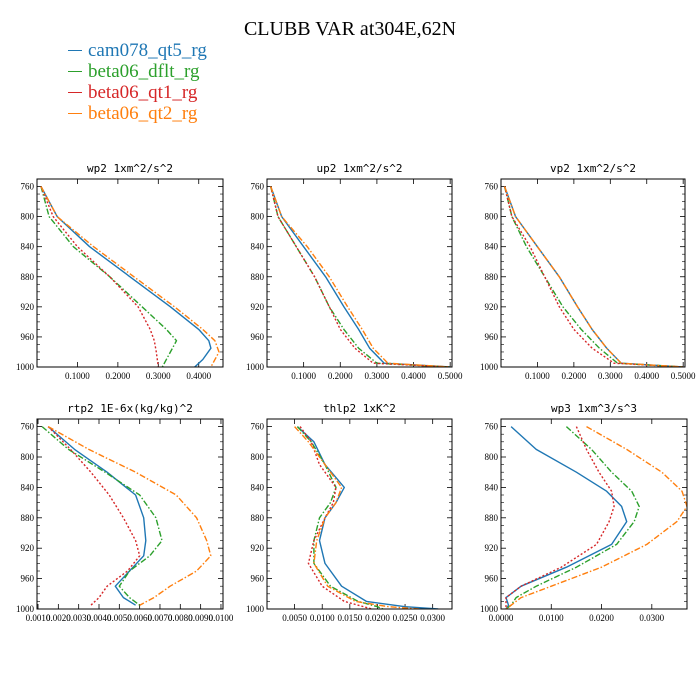 This screenshot has width=700, height=700. I want to click on x-tick-label: 0.0080, so click(180, 618).